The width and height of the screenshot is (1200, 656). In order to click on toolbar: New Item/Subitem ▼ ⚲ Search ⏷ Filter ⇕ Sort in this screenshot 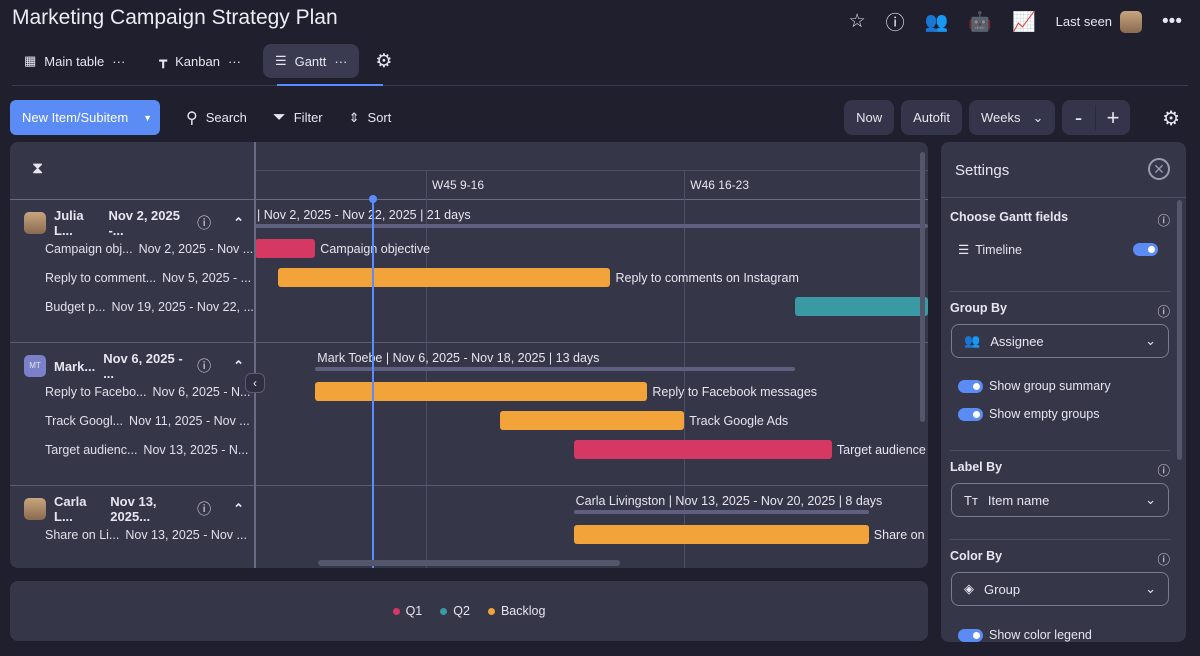, I will do `click(200, 117)`.